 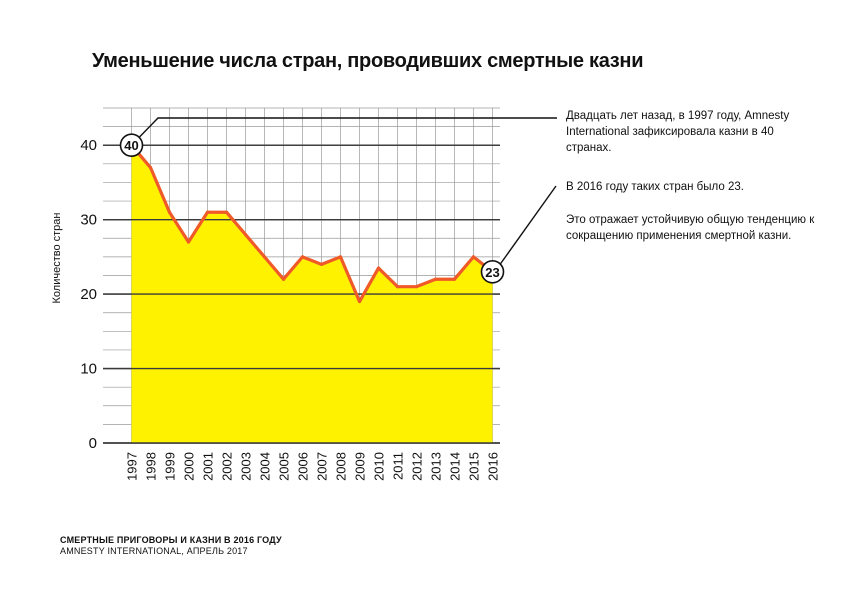 I want to click on data-point-2003, so click(x=245, y=234).